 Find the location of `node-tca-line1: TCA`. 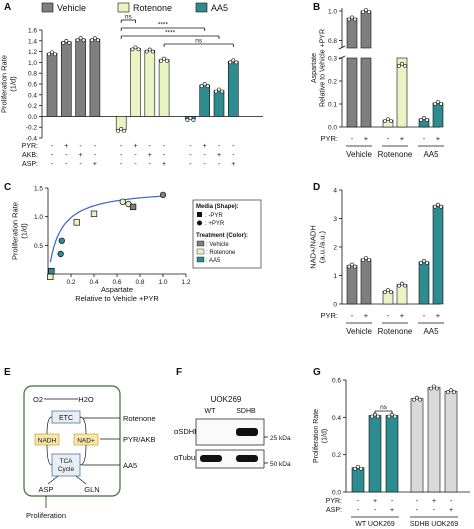

node-tca-line1: TCA is located at coordinates (67, 461).